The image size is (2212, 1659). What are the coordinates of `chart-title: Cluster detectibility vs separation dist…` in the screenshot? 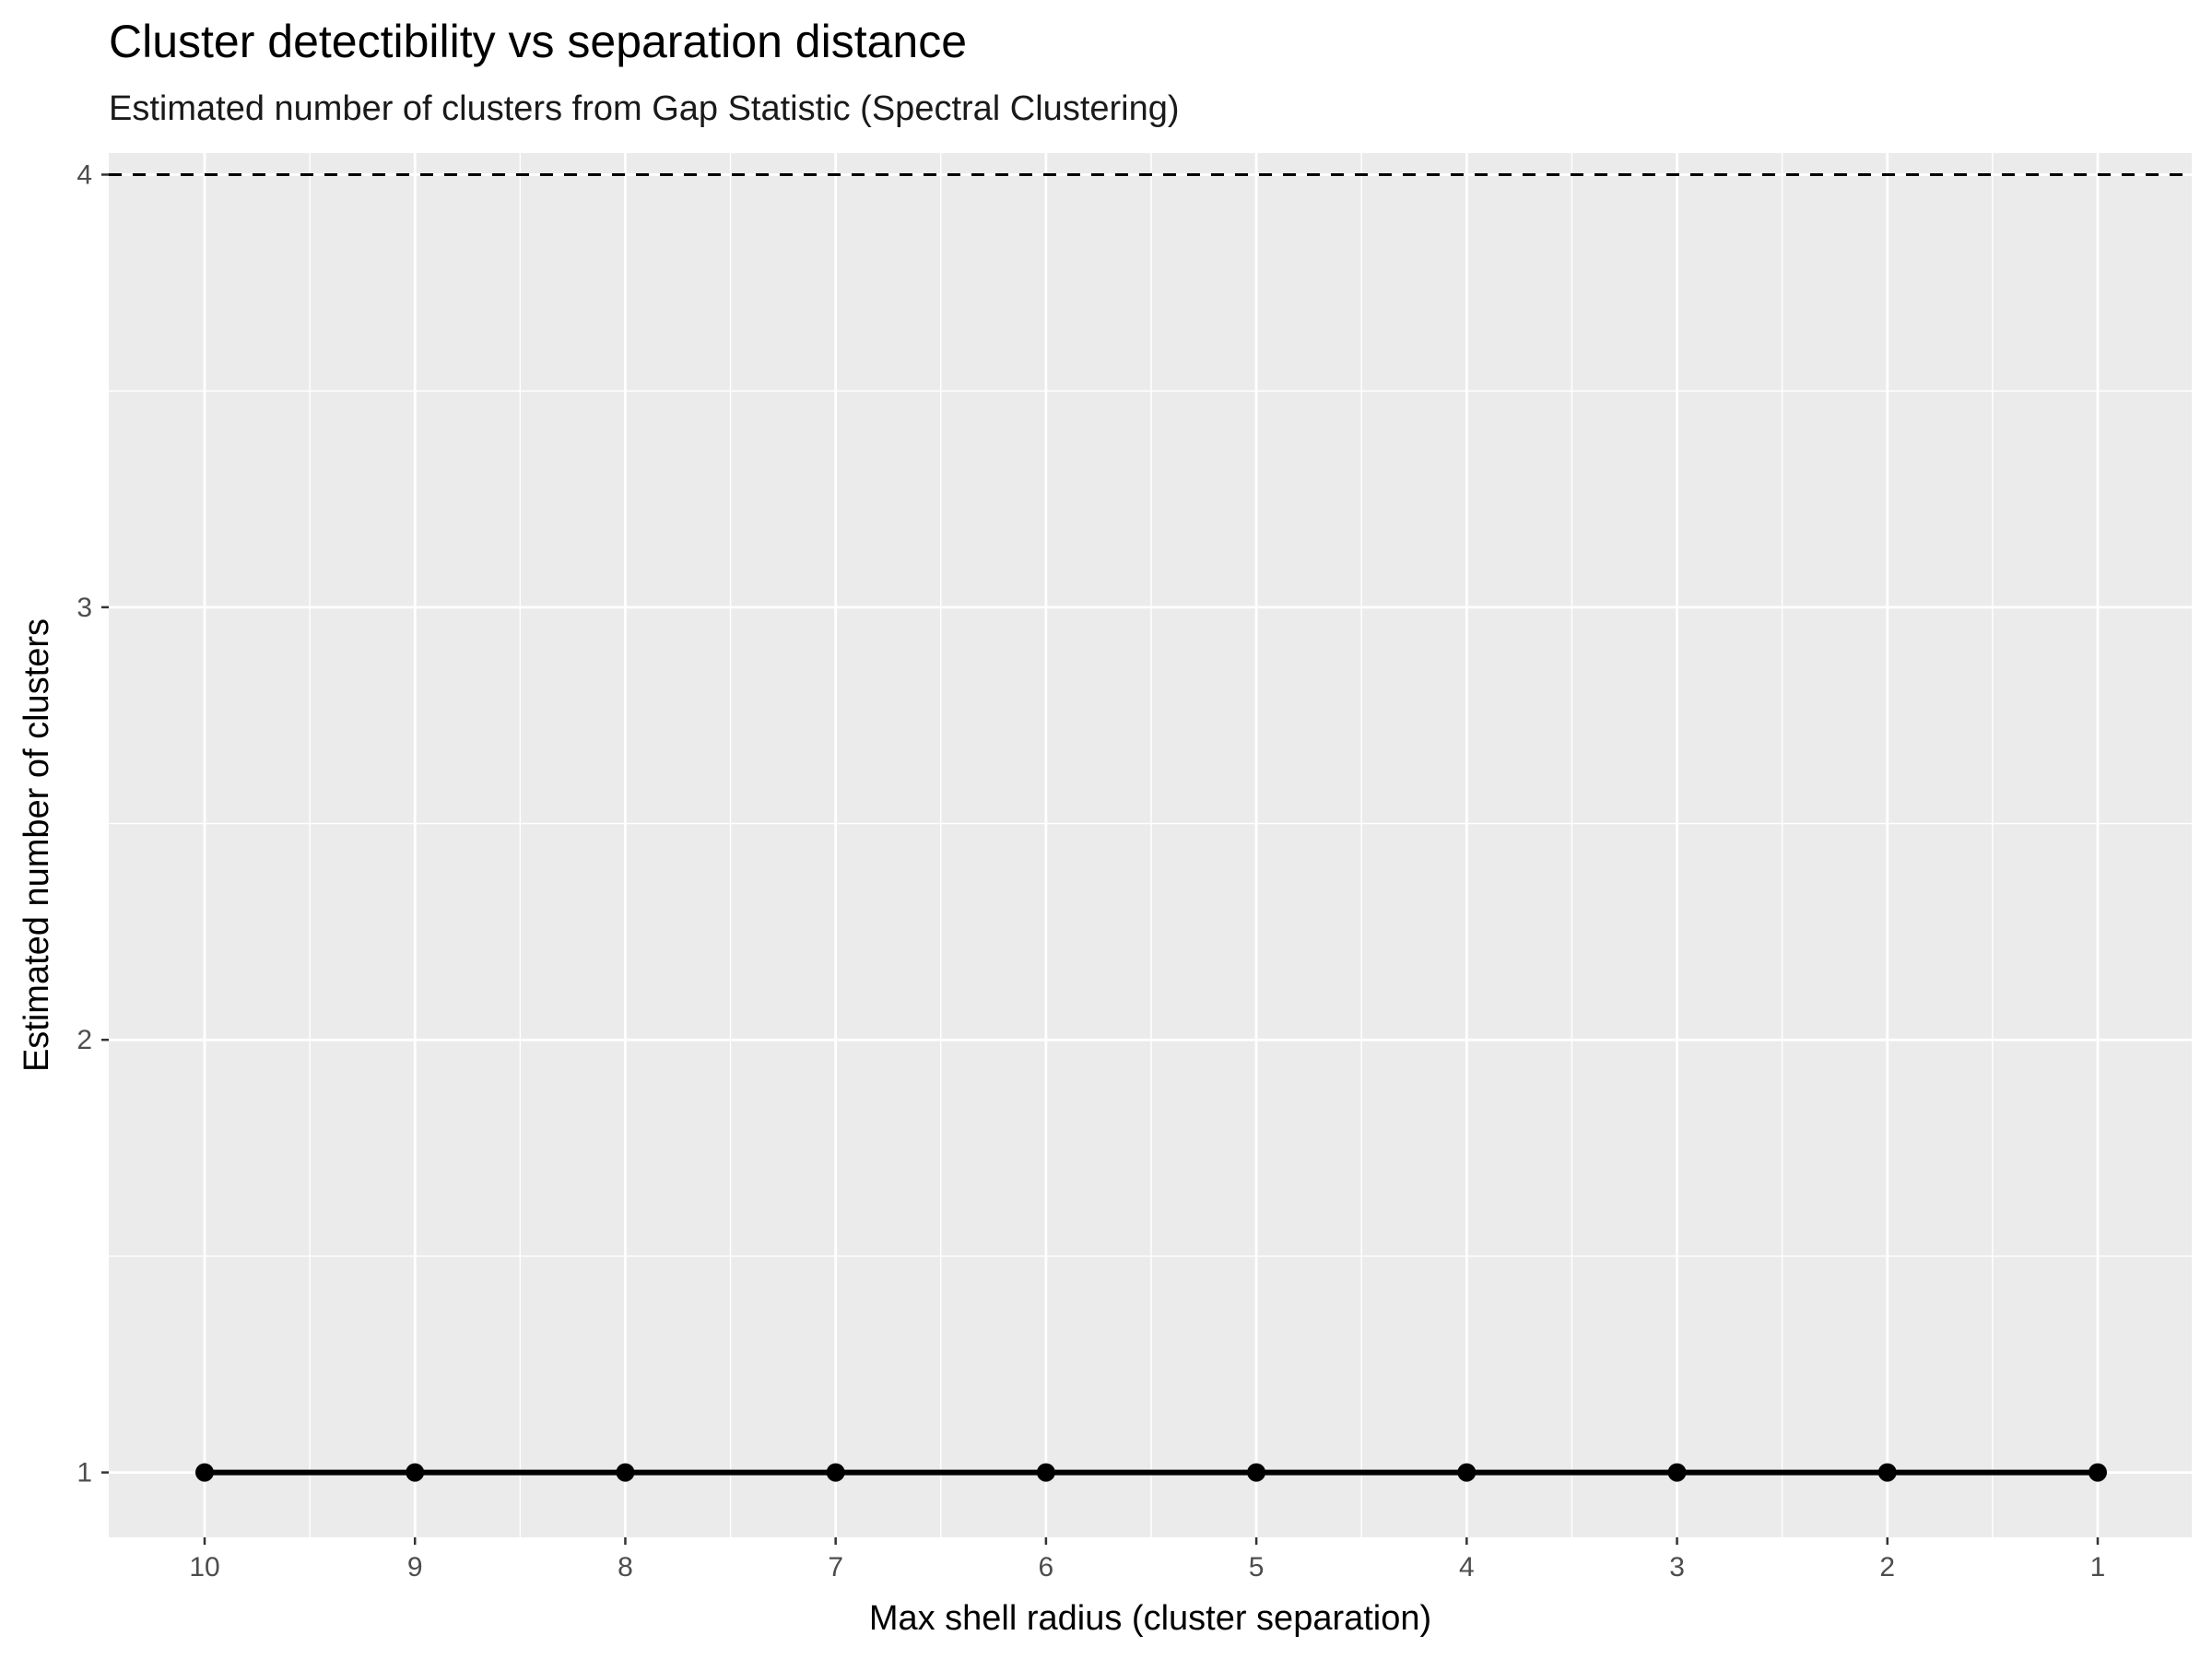 It's located at (538, 41).